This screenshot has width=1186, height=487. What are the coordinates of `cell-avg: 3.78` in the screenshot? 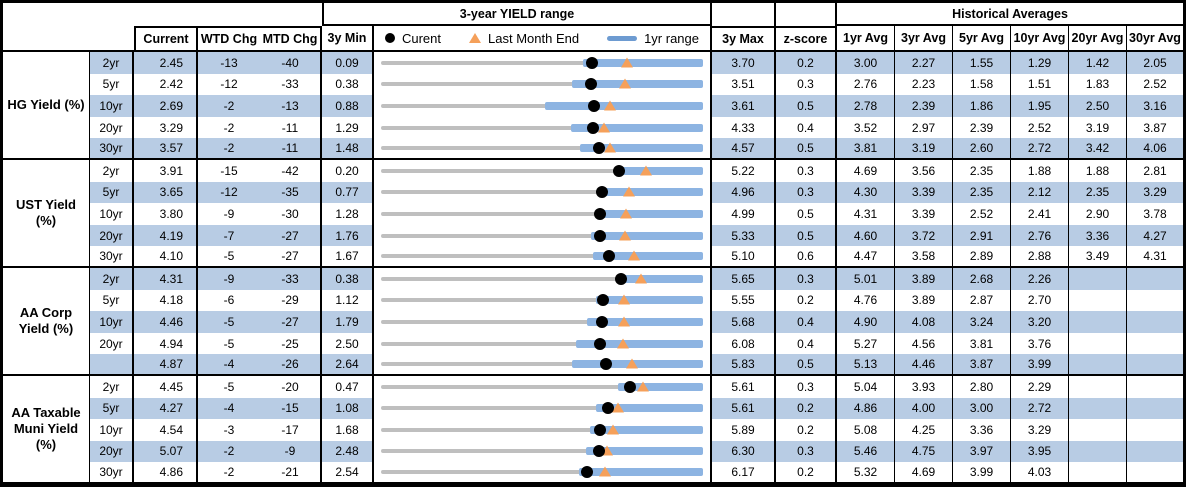 It's located at (1155, 213).